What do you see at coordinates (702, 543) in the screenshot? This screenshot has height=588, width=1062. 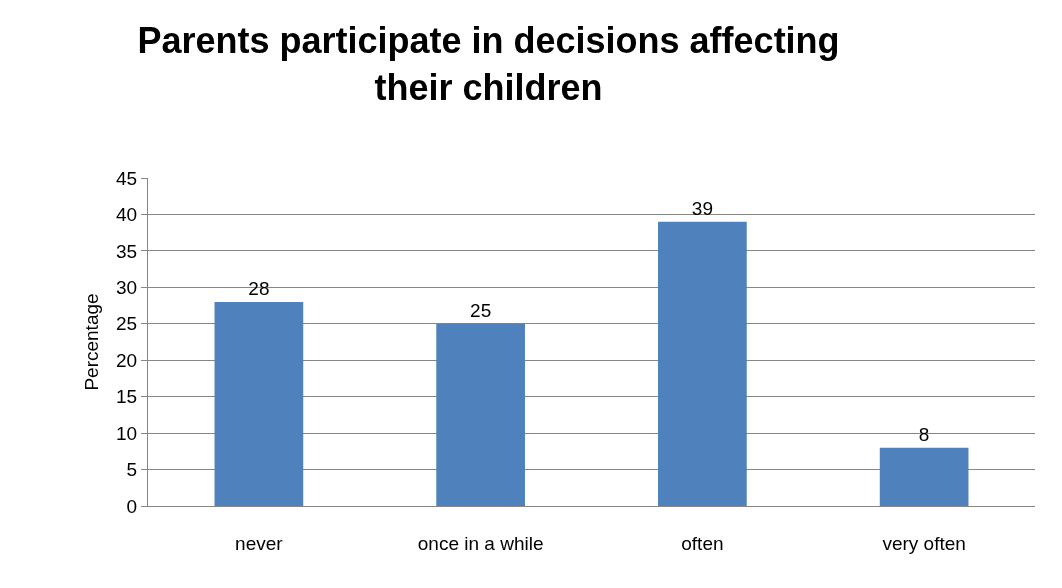 I see `x-tick-label: often` at bounding box center [702, 543].